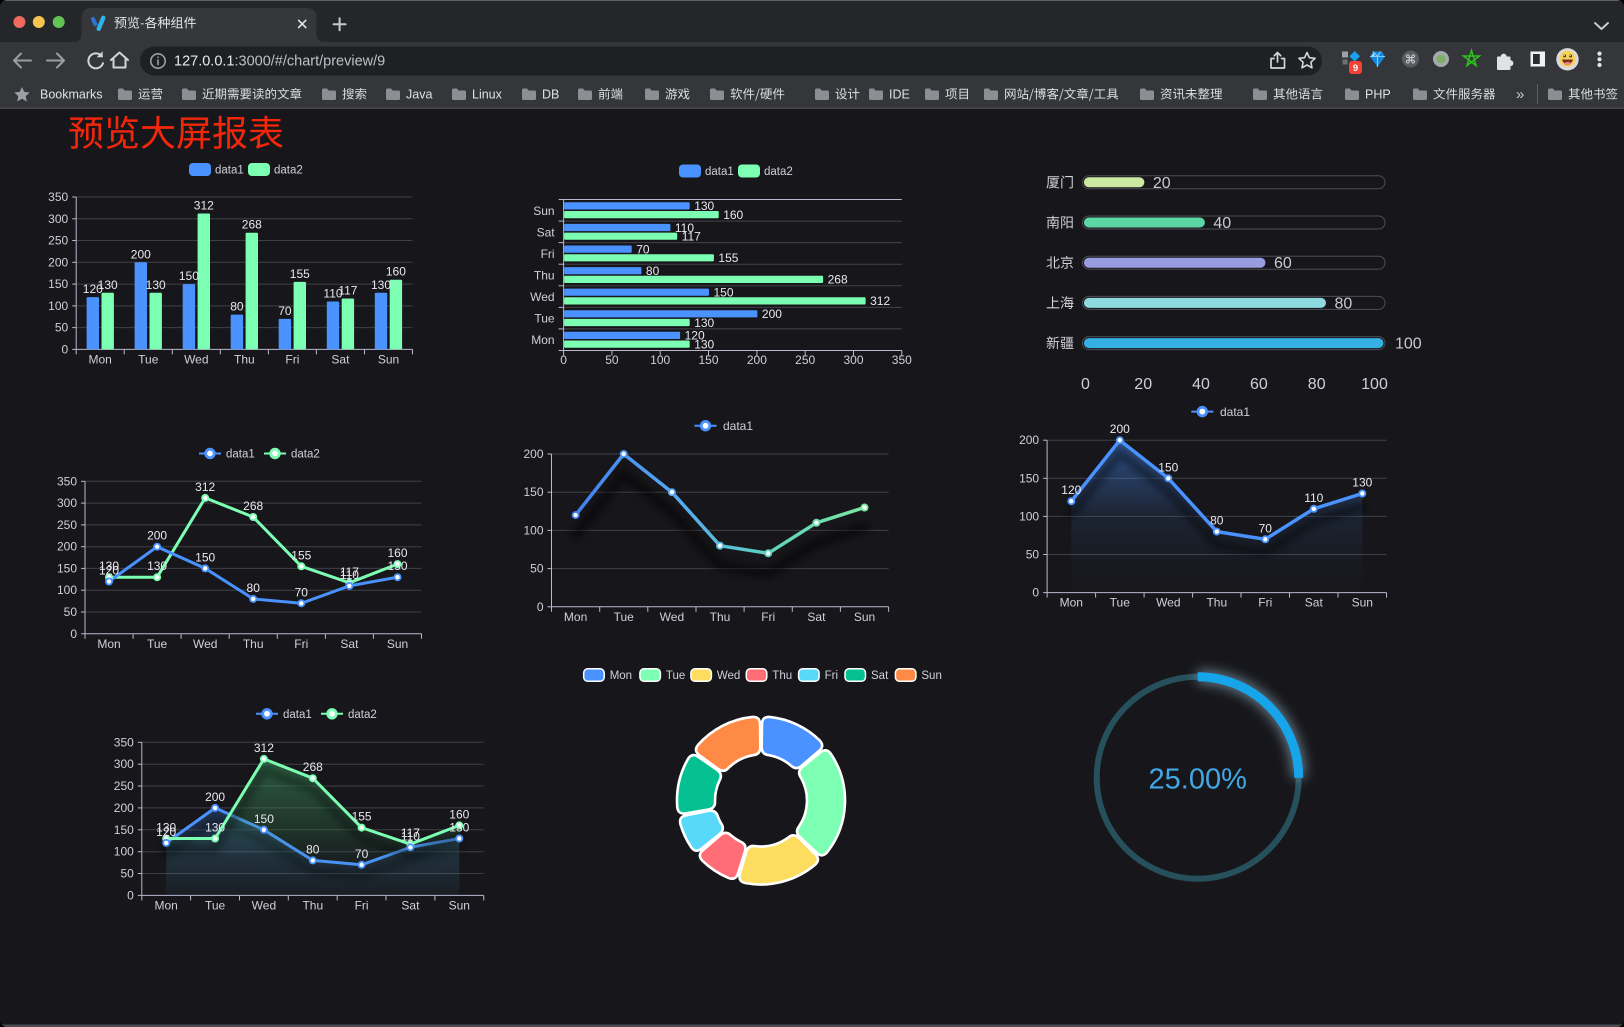  Describe the element at coordinates (487, 95) in the screenshot. I see `svg-text: Linux` at that location.